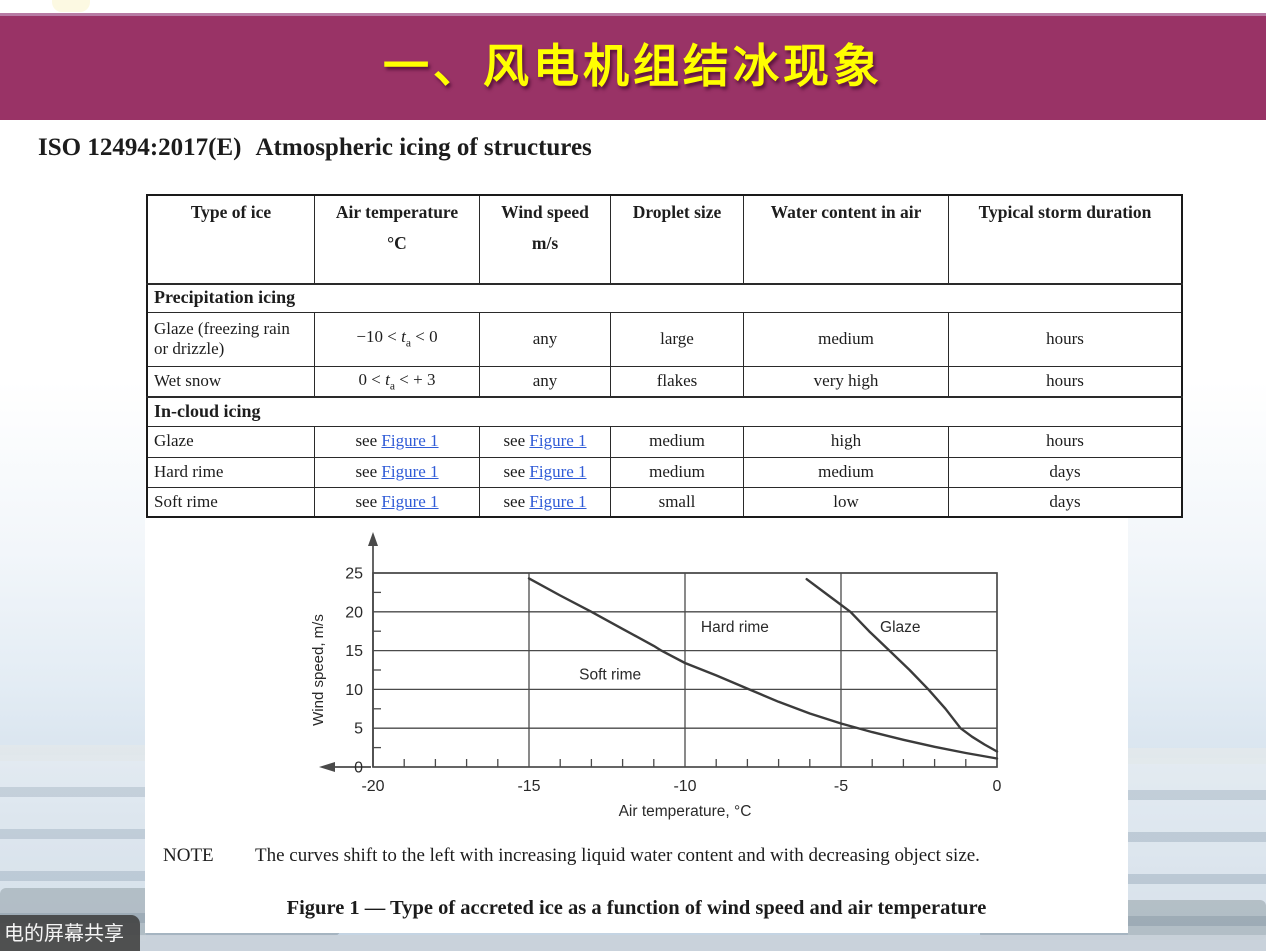  Describe the element at coordinates (846, 239) in the screenshot. I see `column-header: Water content in air` at that location.